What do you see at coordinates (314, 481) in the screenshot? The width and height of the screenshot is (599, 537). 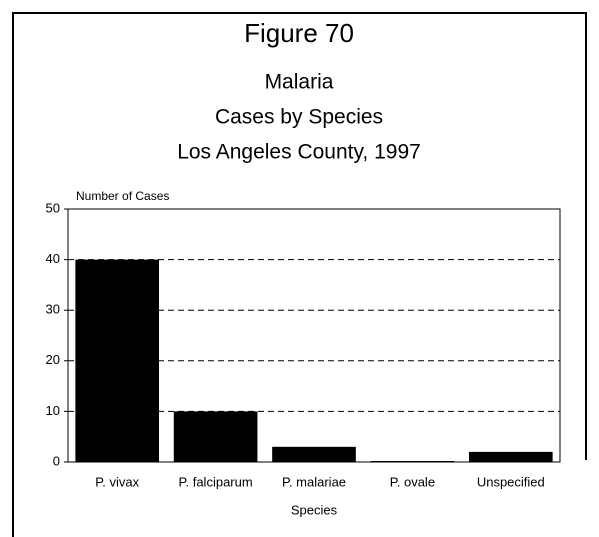 I see `x-tick-label: P. malariae` at bounding box center [314, 481].